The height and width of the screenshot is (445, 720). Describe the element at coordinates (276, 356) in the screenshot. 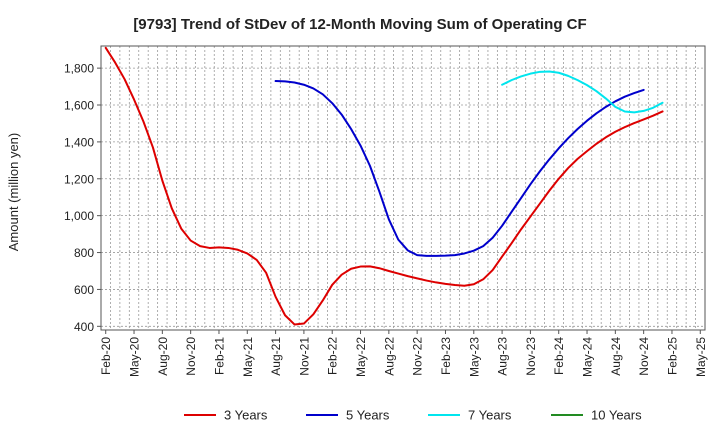

I see `x-tick-label: Aug-21` at that location.